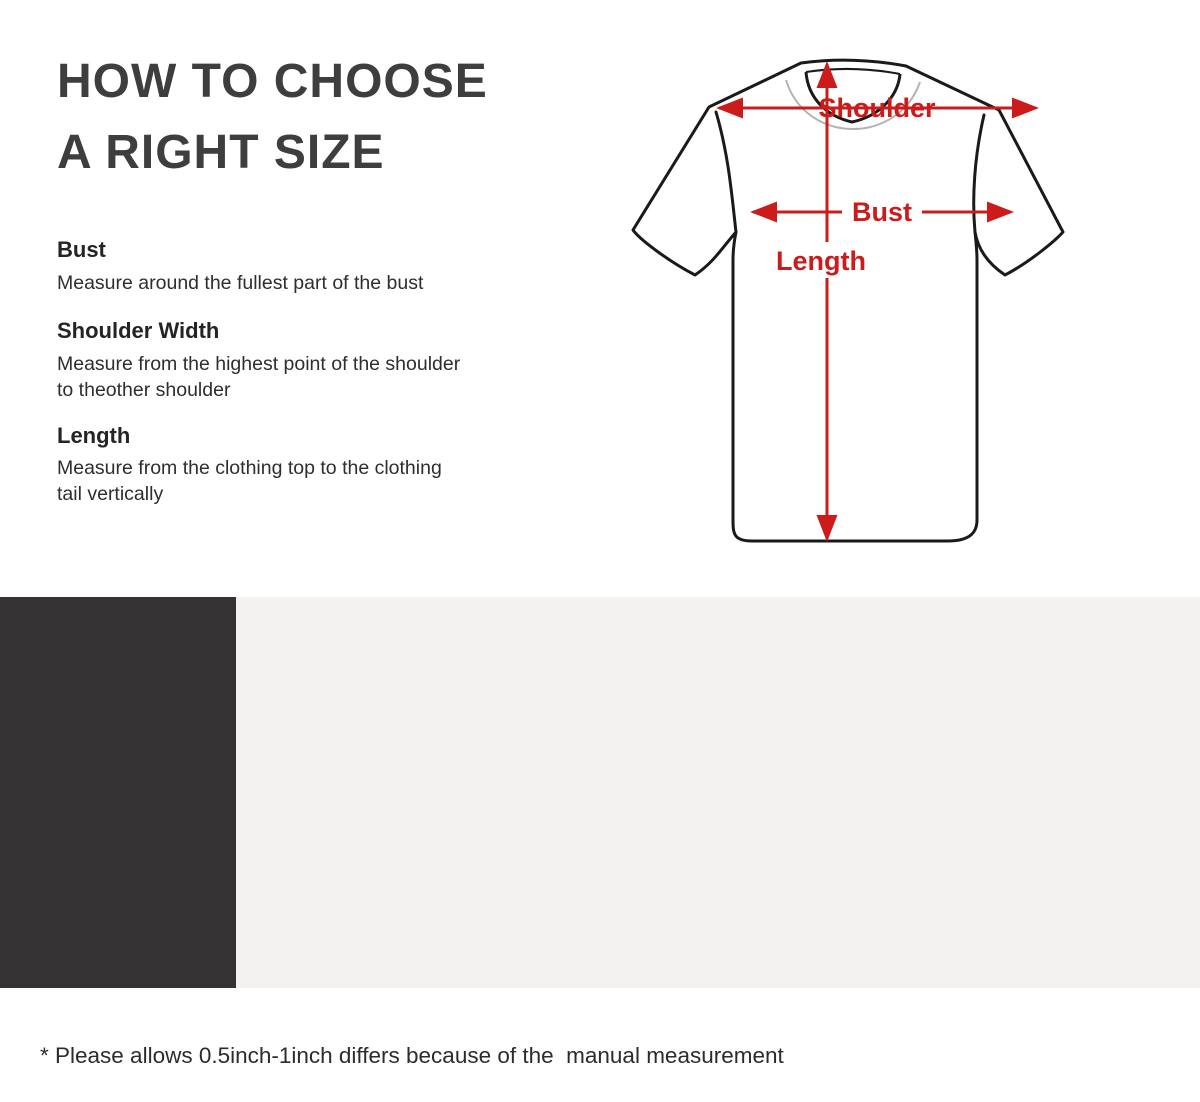  I want to click on page-title: HOW TO CHOOSE A RIGHT SIZE, so click(272, 117).